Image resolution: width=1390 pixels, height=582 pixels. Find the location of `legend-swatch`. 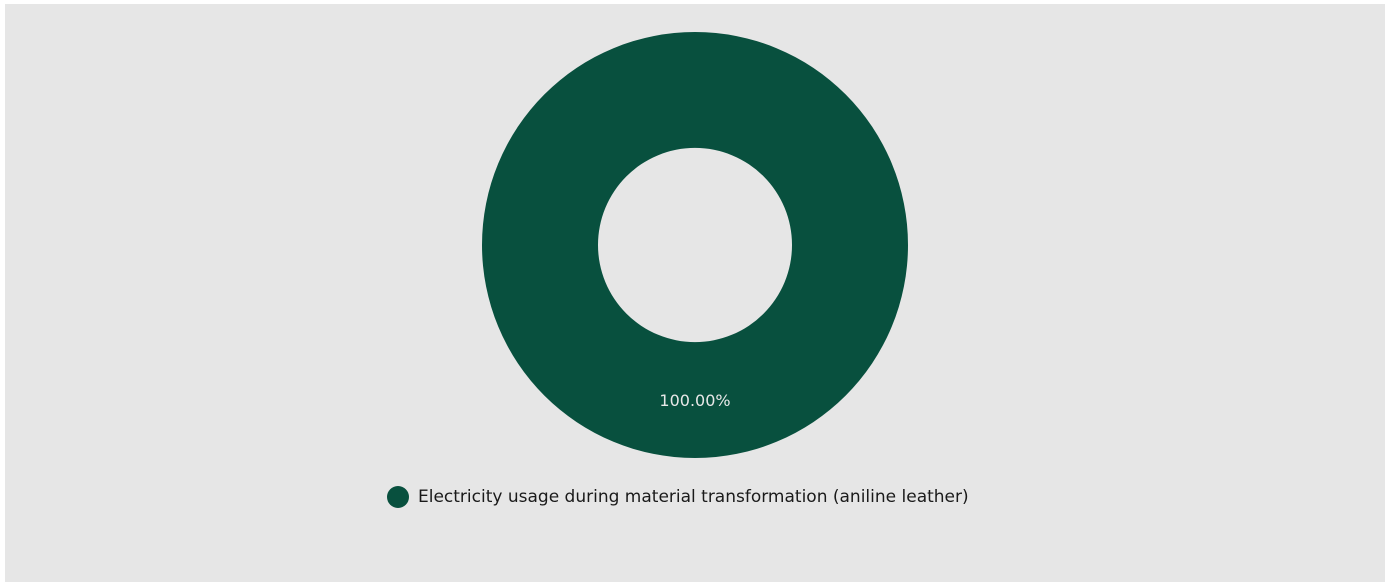

legend-swatch is located at coordinates (398, 497).